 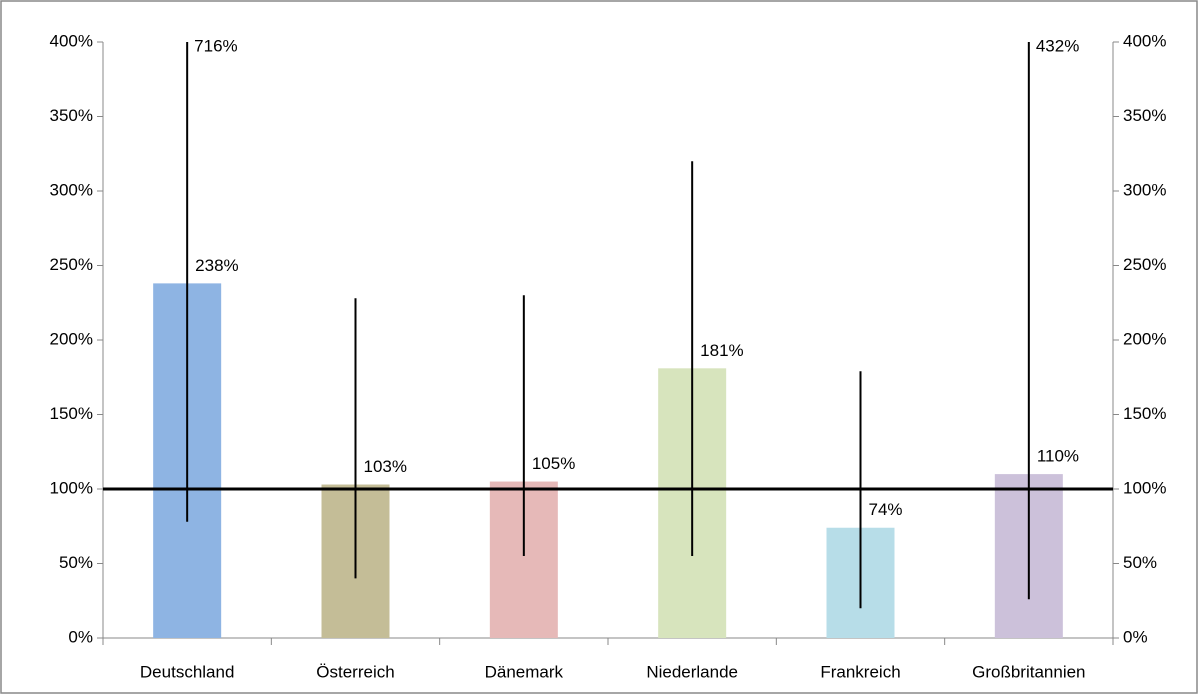 What do you see at coordinates (1144, 189) in the screenshot?
I see `y2-tick-label: 300%` at bounding box center [1144, 189].